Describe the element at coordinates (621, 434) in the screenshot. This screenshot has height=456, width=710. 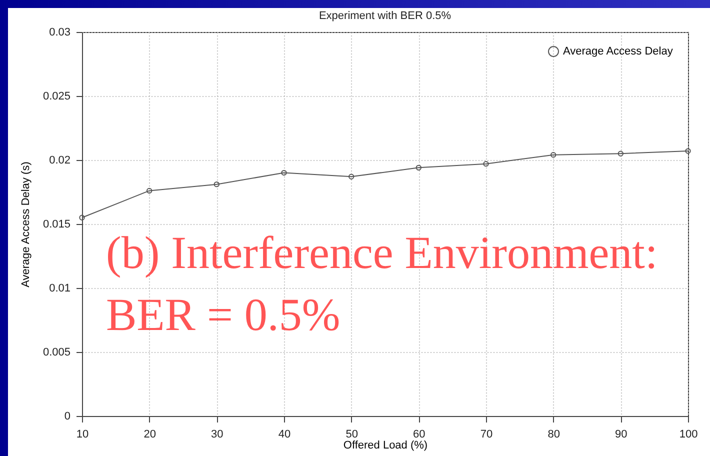
I see `x-tick-label: 90` at that location.